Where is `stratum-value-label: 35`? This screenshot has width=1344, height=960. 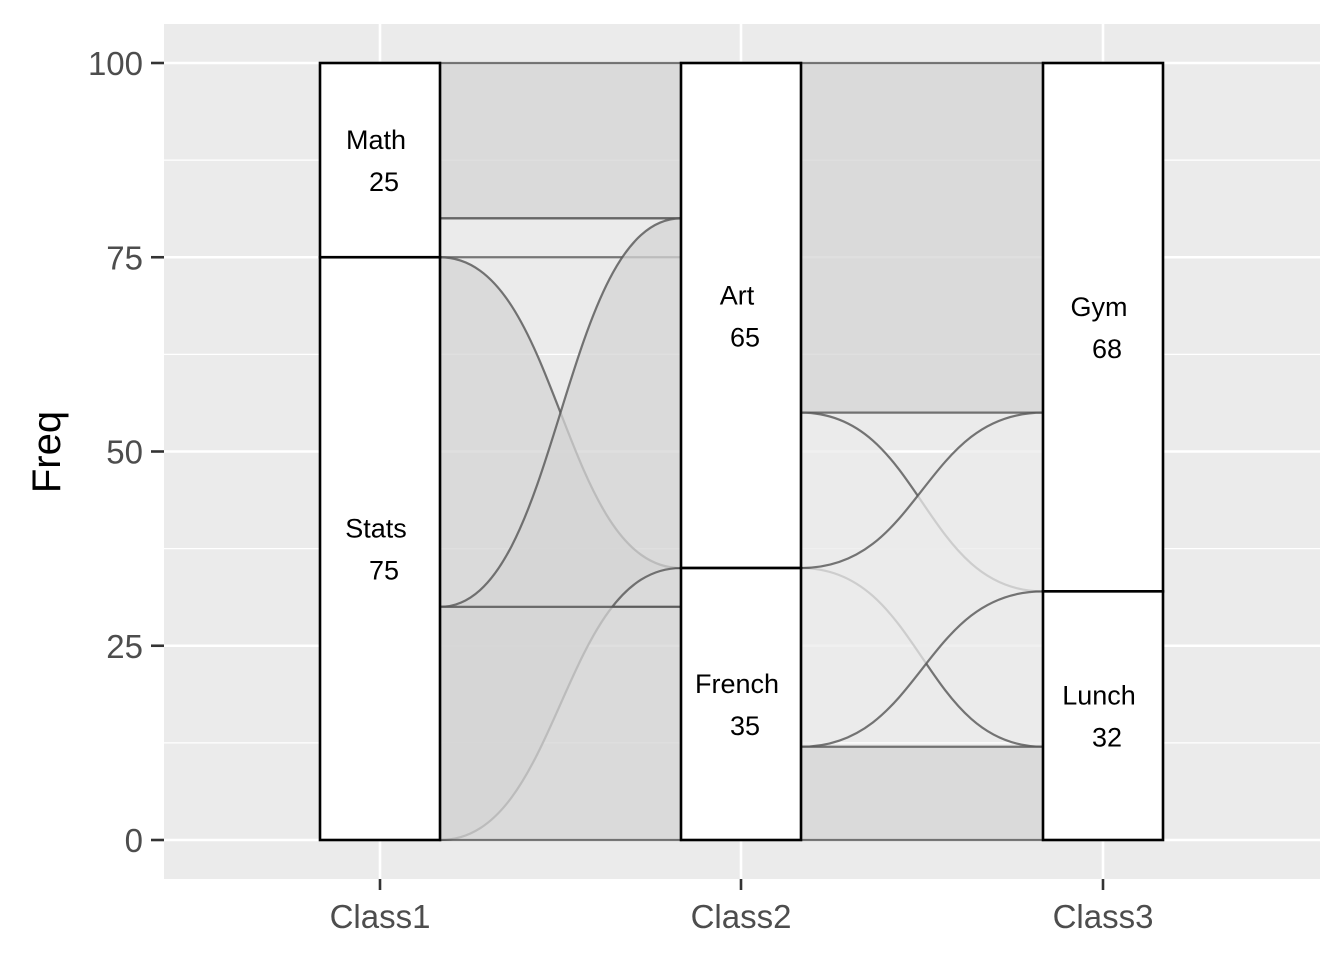
stratum-value-label: 35 is located at coordinates (745, 726).